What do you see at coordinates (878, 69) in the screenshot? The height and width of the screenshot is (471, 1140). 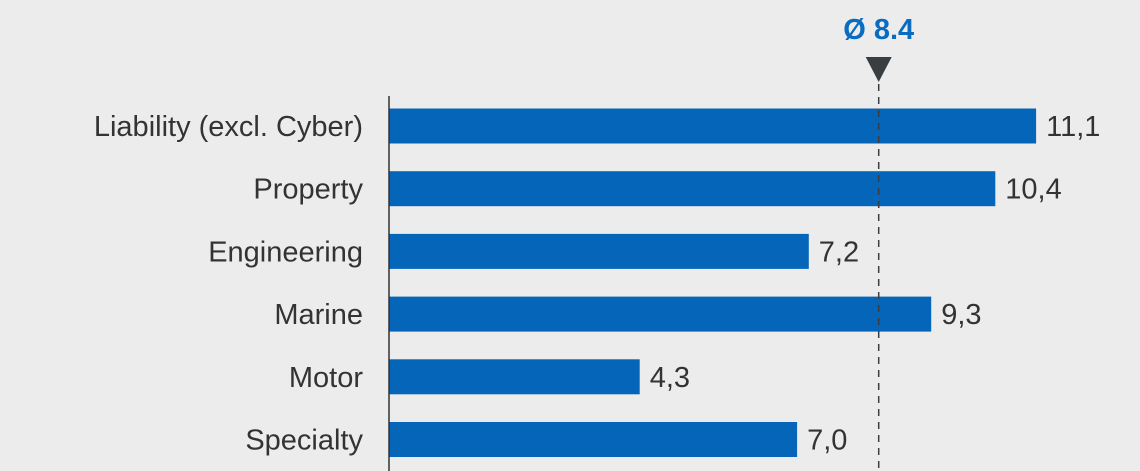 I see `average-marker-triangle-icon` at bounding box center [878, 69].